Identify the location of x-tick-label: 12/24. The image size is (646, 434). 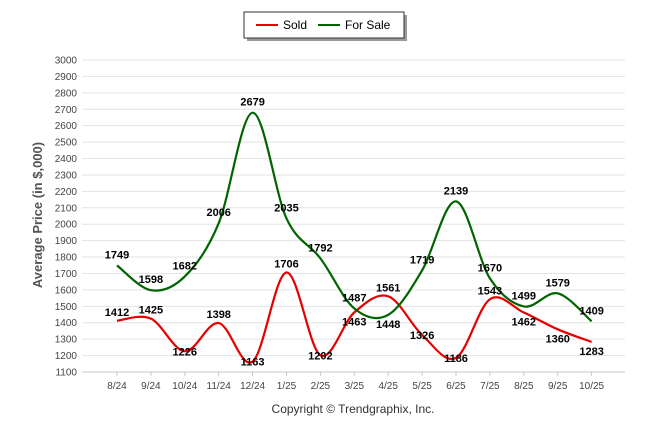
(252, 386).